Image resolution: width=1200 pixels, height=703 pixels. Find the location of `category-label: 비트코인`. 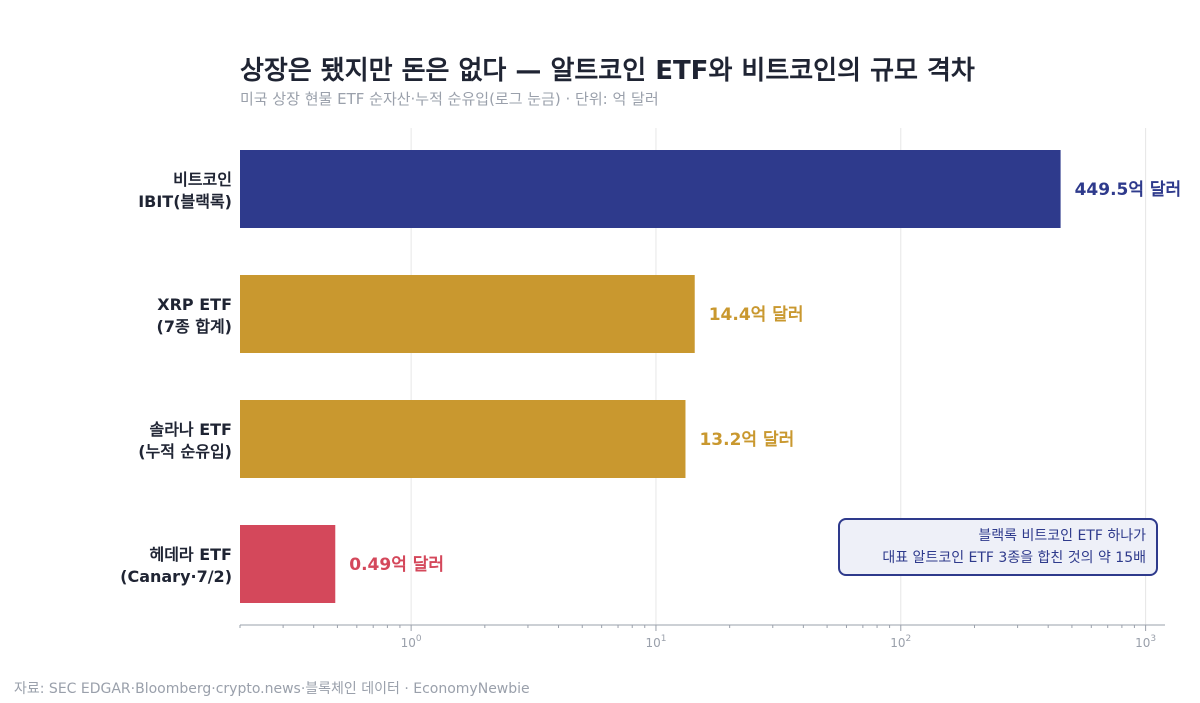

category-label: 비트코인 is located at coordinates (202, 179).